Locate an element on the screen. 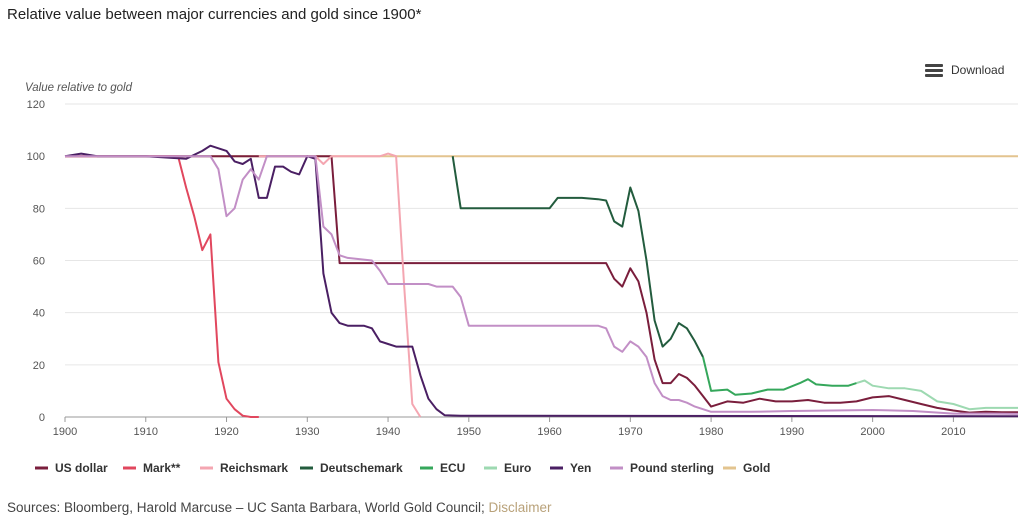 This screenshot has width=1024, height=523. x-tick-label: 1980 is located at coordinates (711, 432).